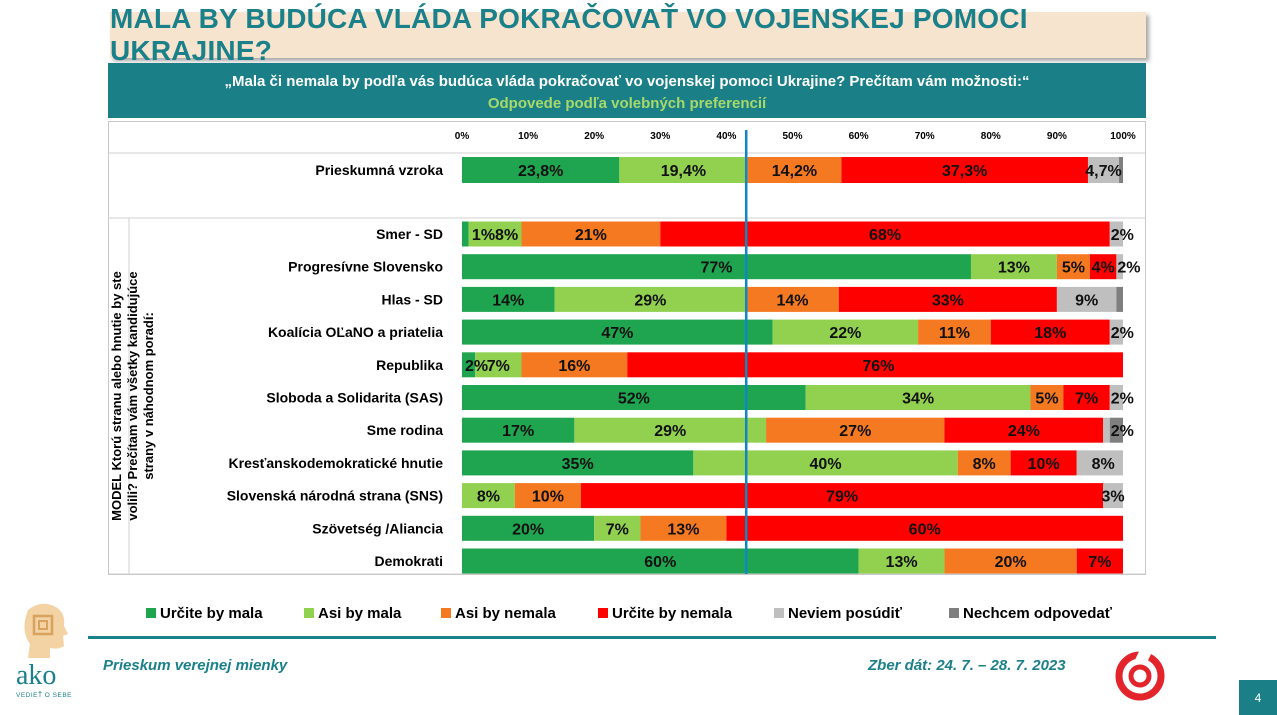 This screenshot has height=715, width=1277. I want to click on data-label: 10%, so click(548, 497).